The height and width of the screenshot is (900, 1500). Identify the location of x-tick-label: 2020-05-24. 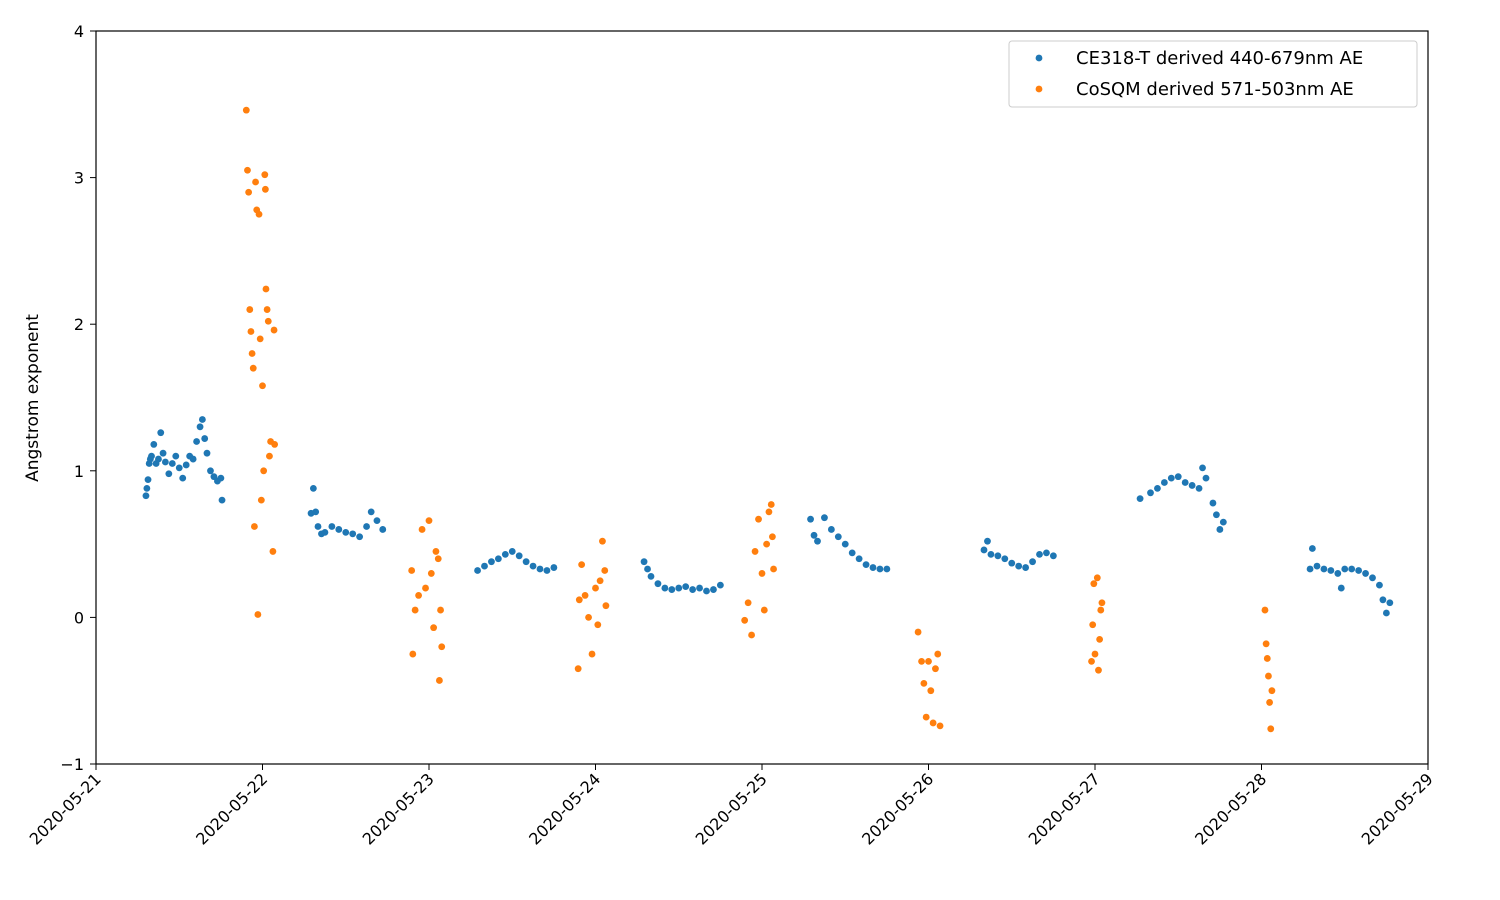
(564, 808).